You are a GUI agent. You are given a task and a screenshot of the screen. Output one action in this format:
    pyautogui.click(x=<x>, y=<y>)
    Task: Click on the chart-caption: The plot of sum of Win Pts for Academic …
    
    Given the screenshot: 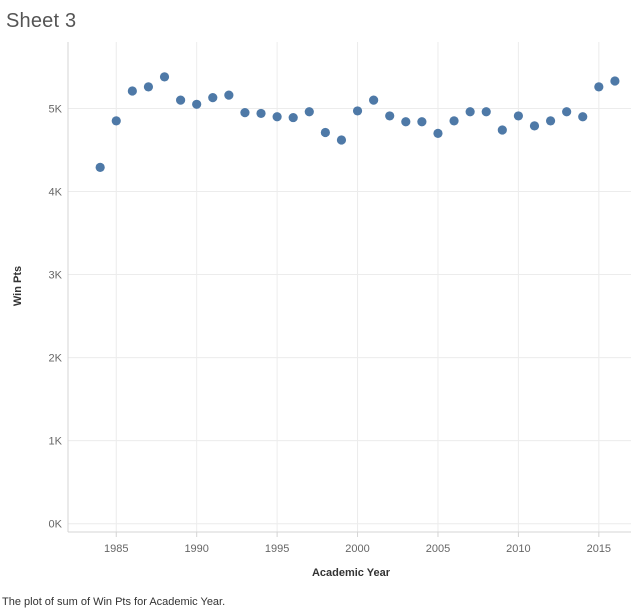 What is the action you would take?
    pyautogui.click(x=114, y=602)
    